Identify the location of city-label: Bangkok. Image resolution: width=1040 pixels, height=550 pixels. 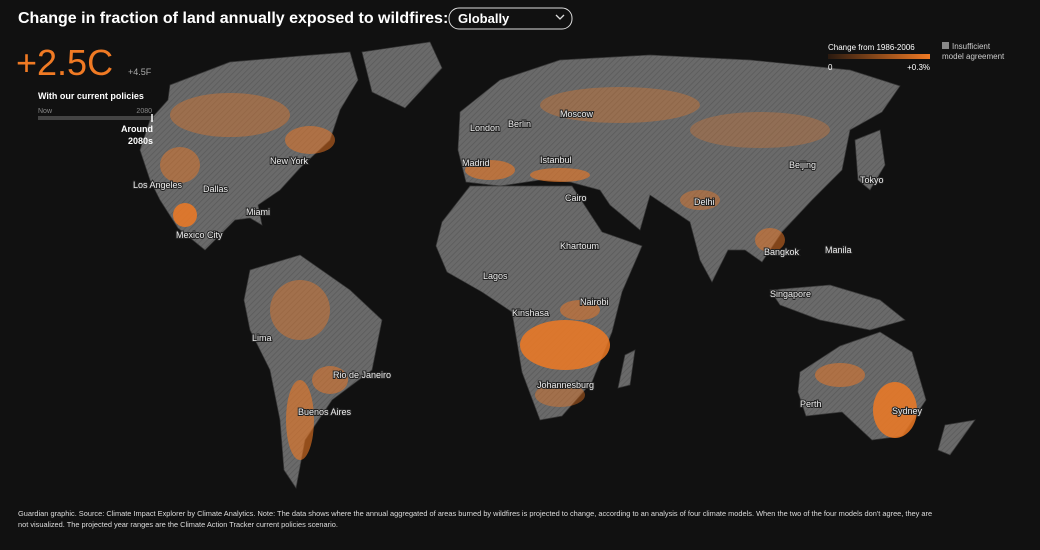
(782, 252).